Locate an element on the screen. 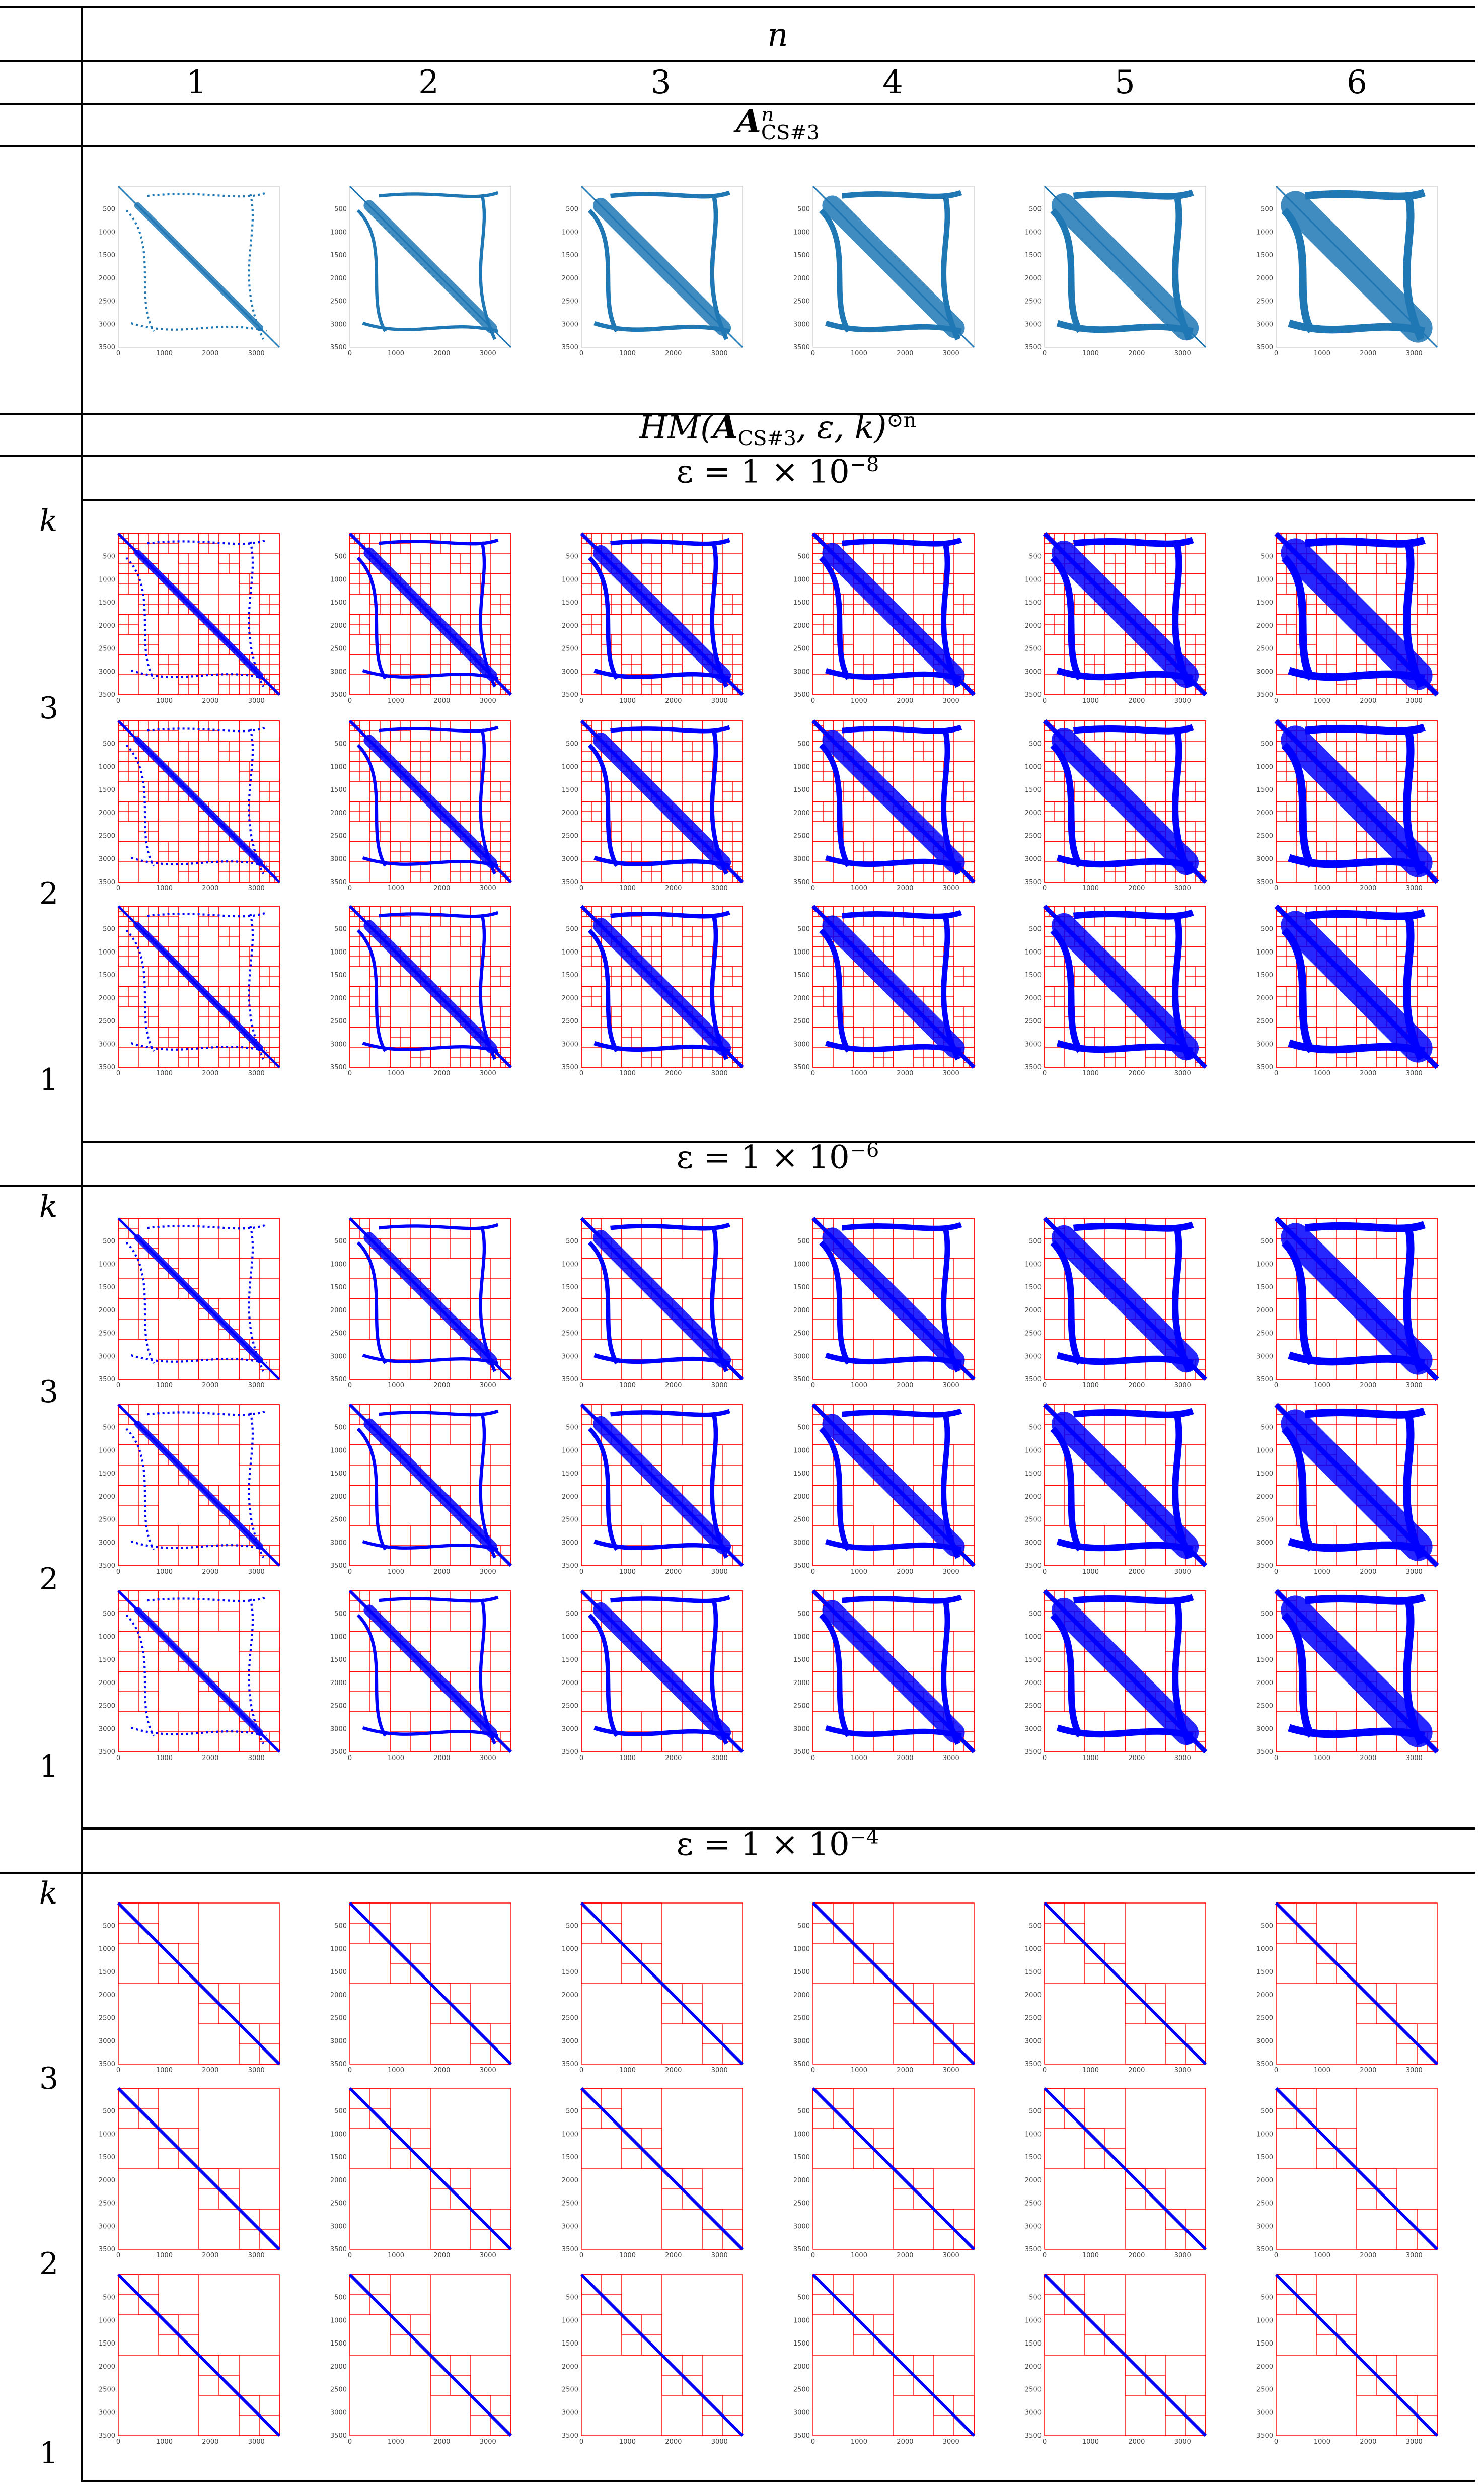  hm-plot-eps2-k2-n1-blocks is located at coordinates (199, 1485).